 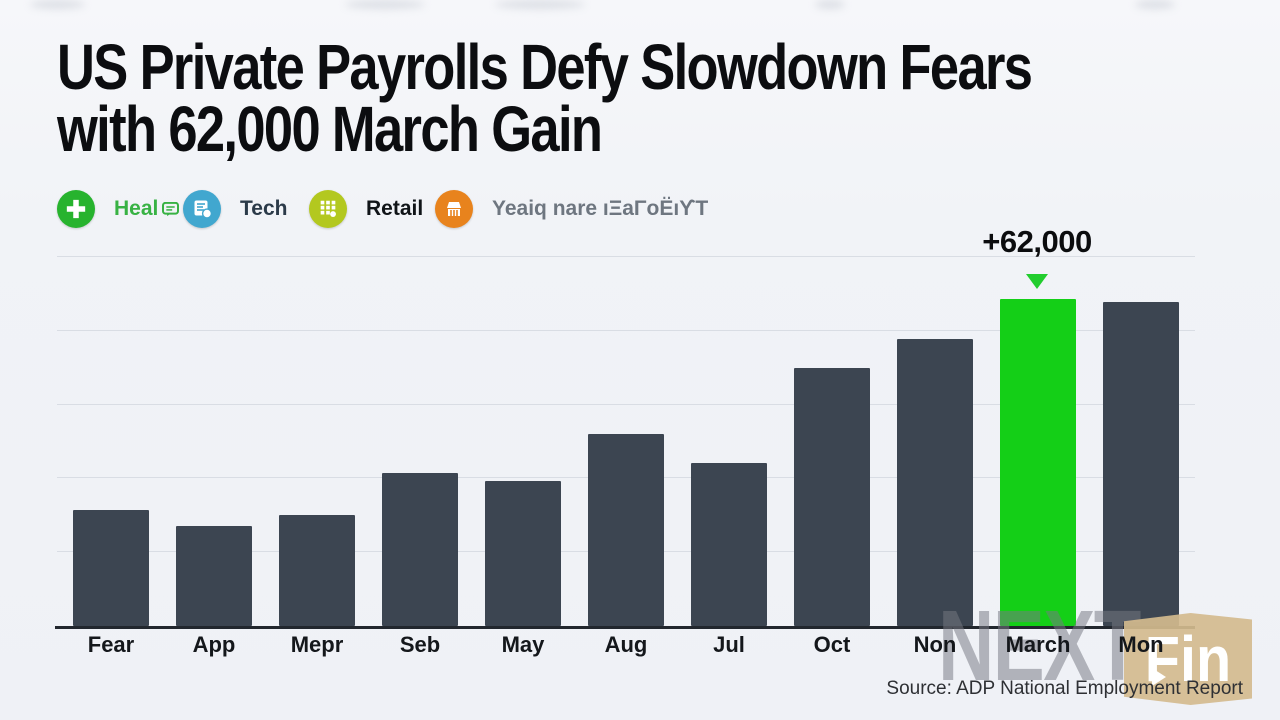 What do you see at coordinates (1141, 644) in the screenshot?
I see `x-label-mon: Mon` at bounding box center [1141, 644].